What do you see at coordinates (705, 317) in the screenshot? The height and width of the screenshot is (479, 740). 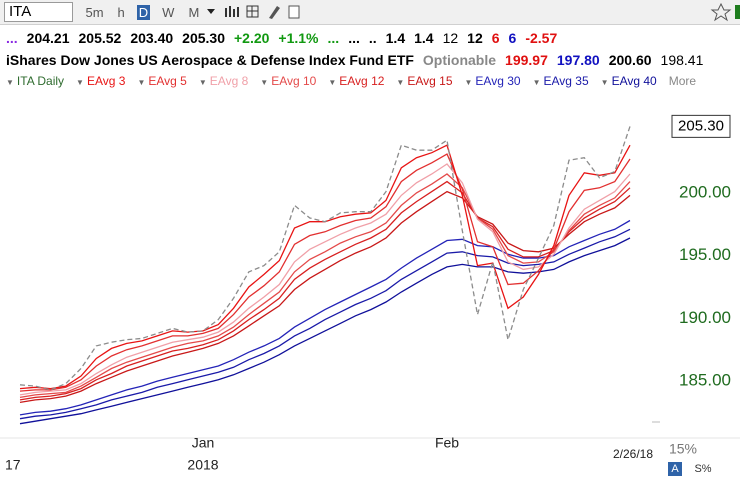 I see `y-tick-label: 190.00` at bounding box center [705, 317].